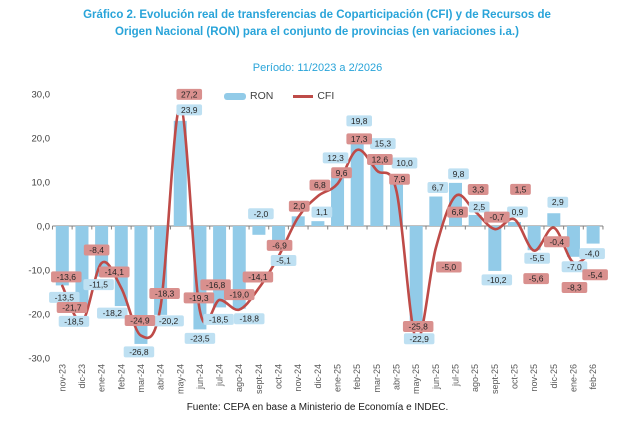  I want to click on label-ron-jul-25: 9,8, so click(459, 174).